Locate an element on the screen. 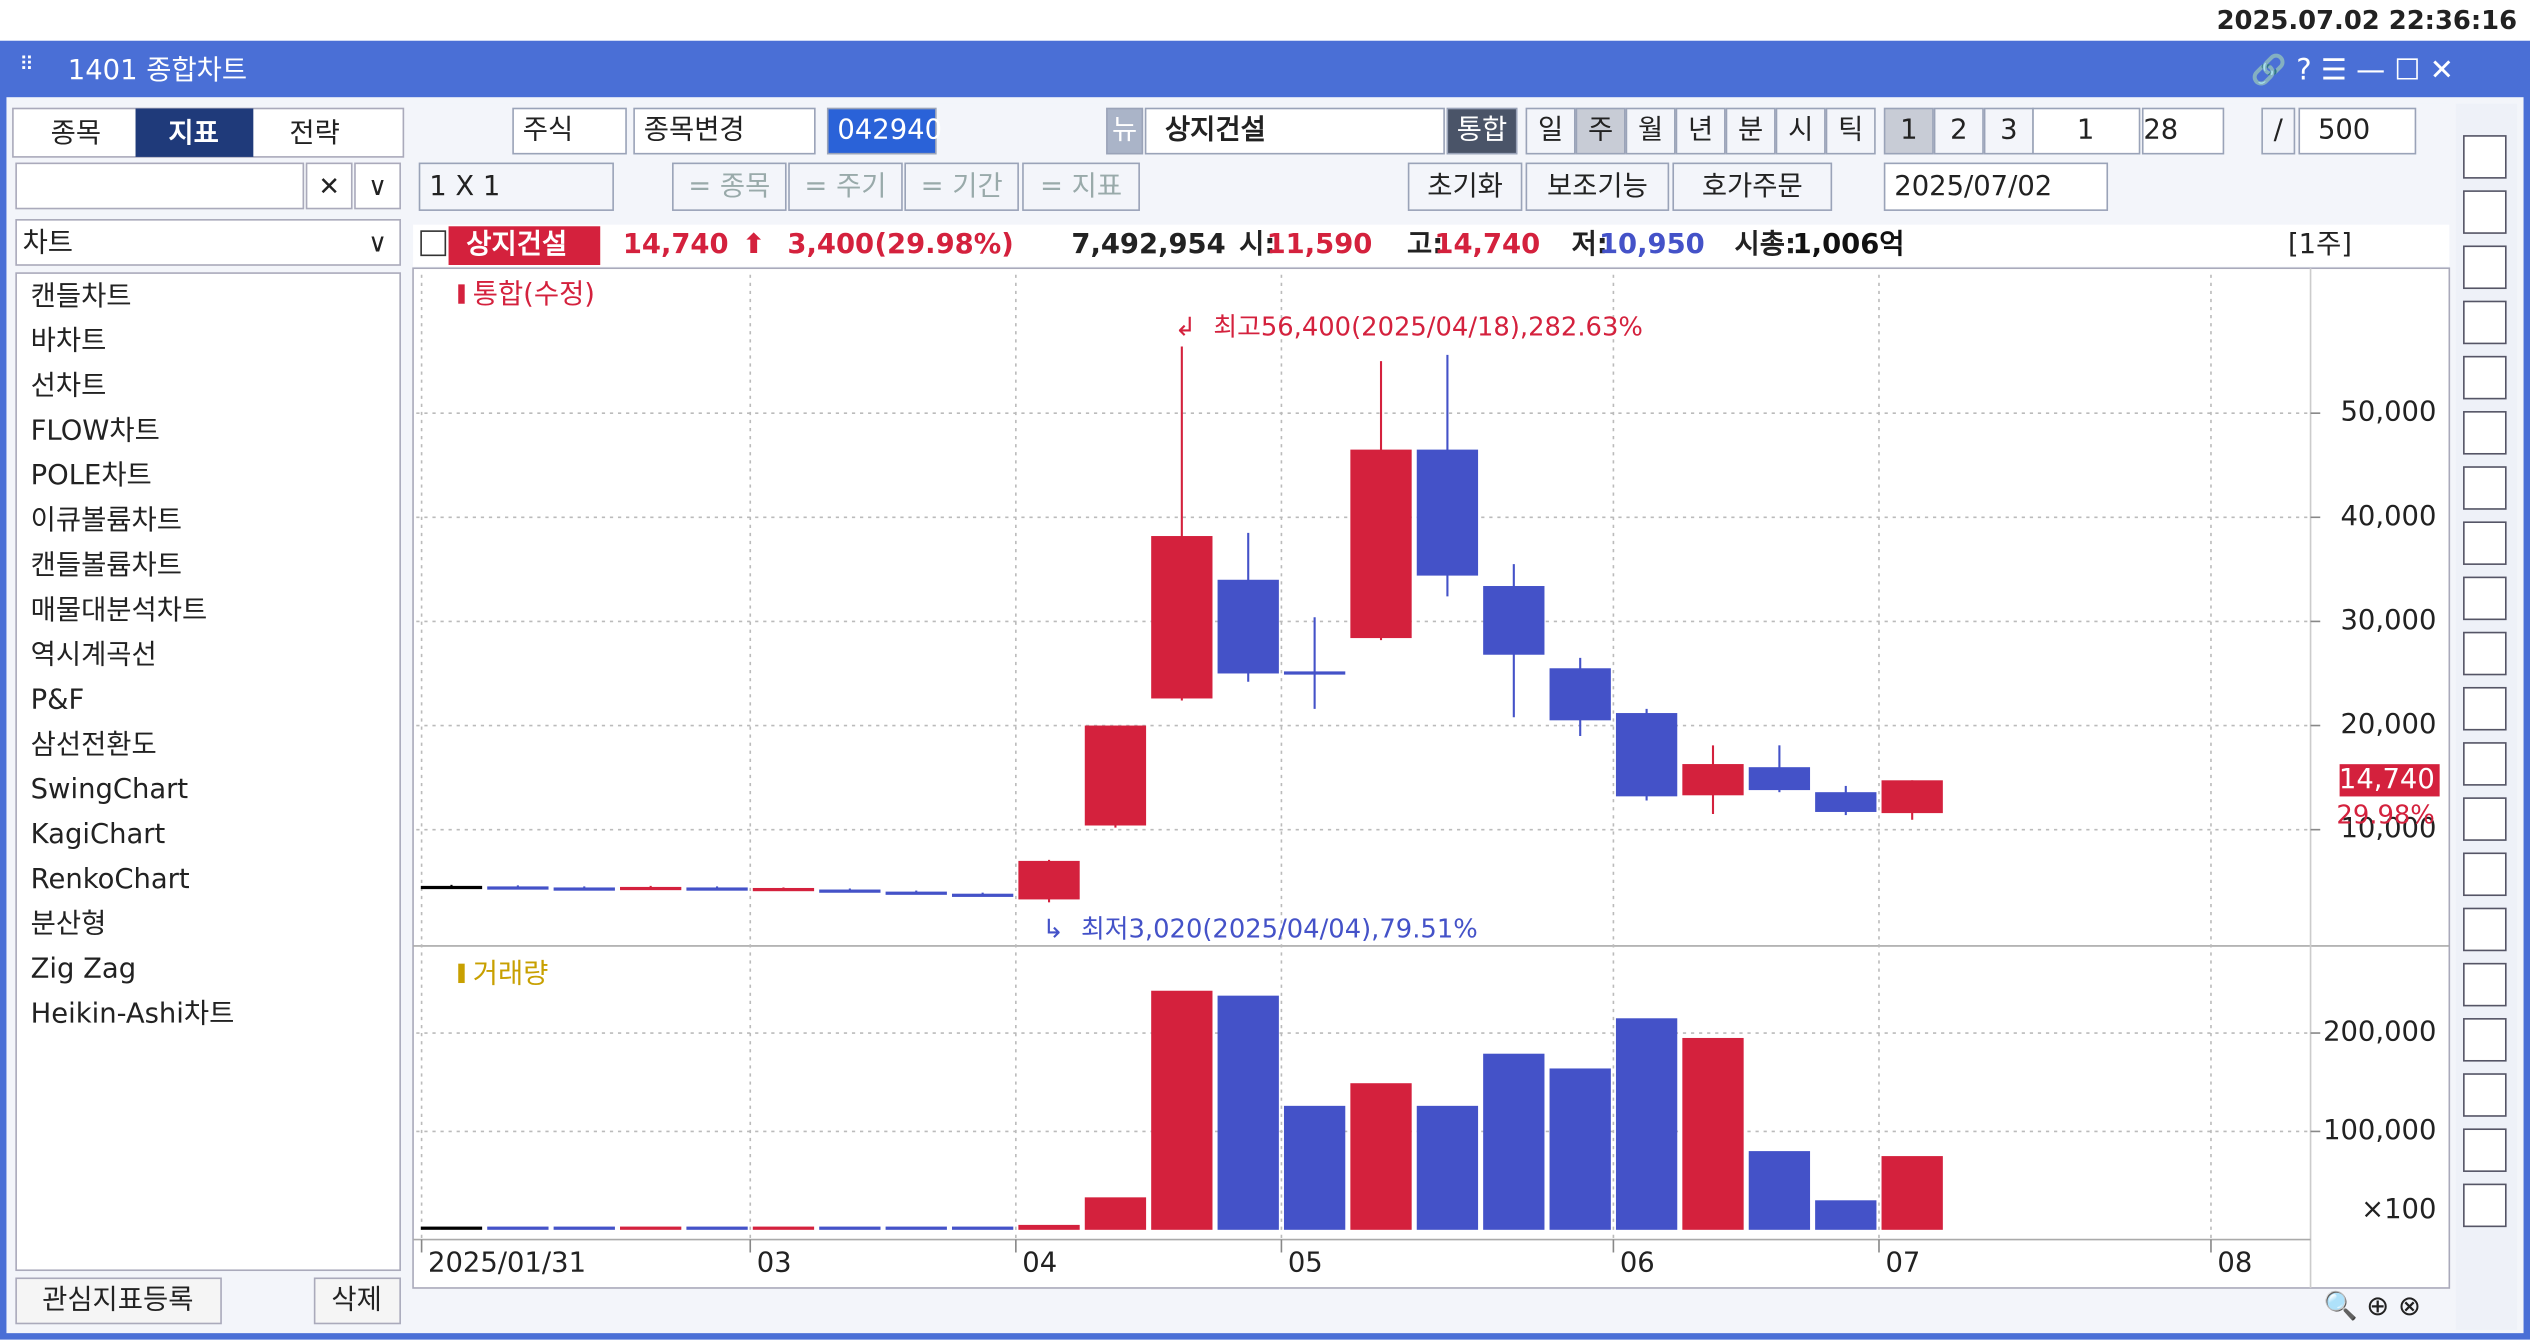  chart-type-item: P&F is located at coordinates (58, 699).